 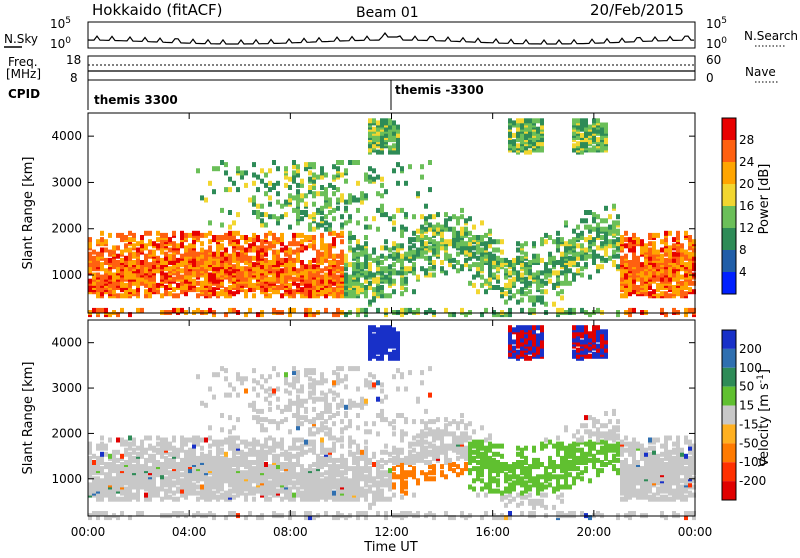 I want to click on y-tick-label: 1000, so click(x=66, y=275).